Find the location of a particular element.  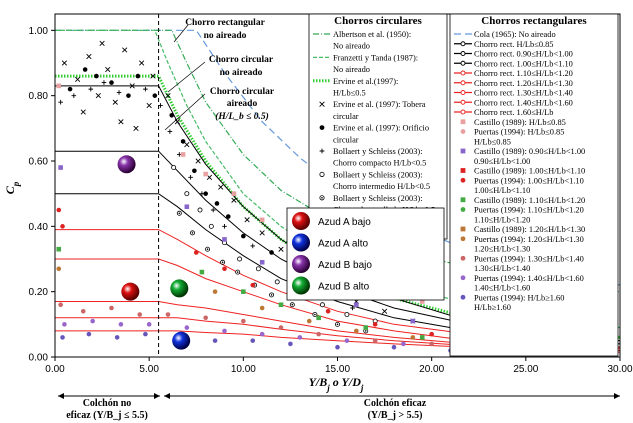

svg-text: Chorros circulares is located at coordinates (378, 21).